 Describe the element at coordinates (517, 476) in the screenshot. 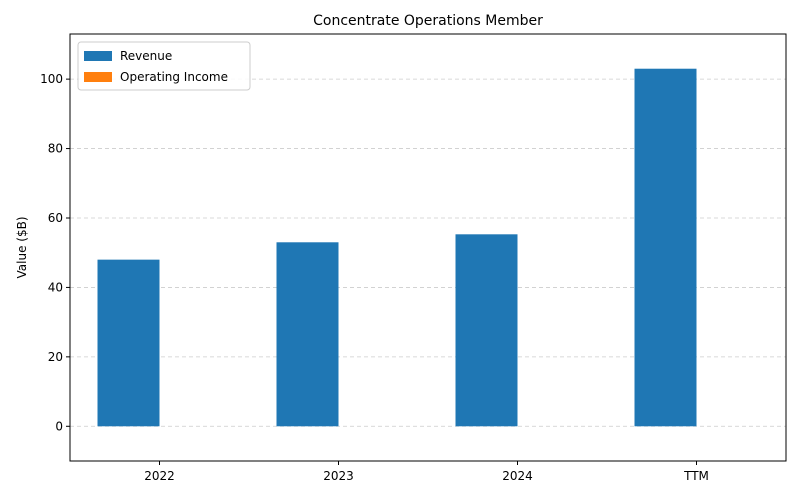

I see `x-tick-label: 2024` at that location.